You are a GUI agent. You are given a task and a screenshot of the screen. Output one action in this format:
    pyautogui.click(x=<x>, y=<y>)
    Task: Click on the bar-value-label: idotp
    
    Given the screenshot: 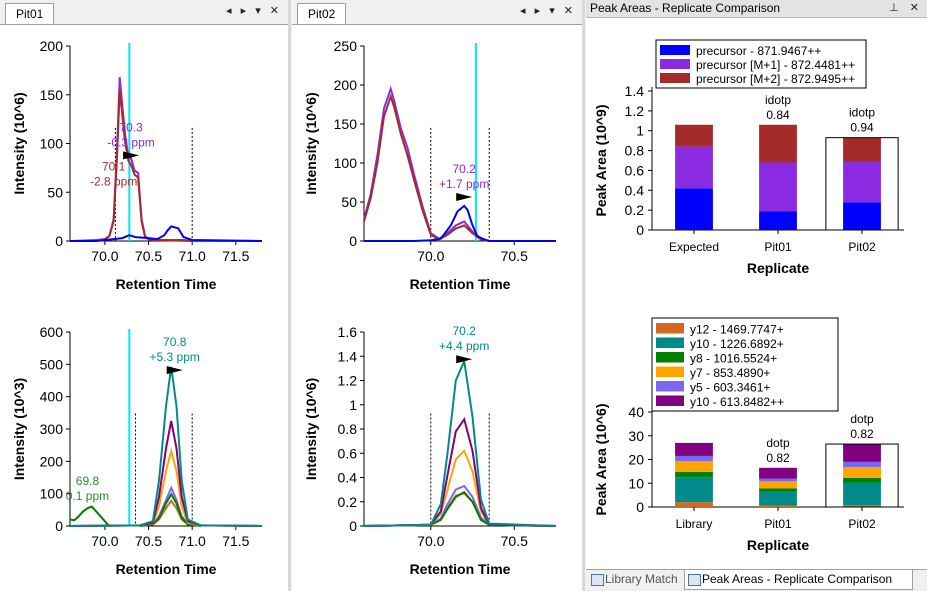 What is the action you would take?
    pyautogui.click(x=862, y=113)
    